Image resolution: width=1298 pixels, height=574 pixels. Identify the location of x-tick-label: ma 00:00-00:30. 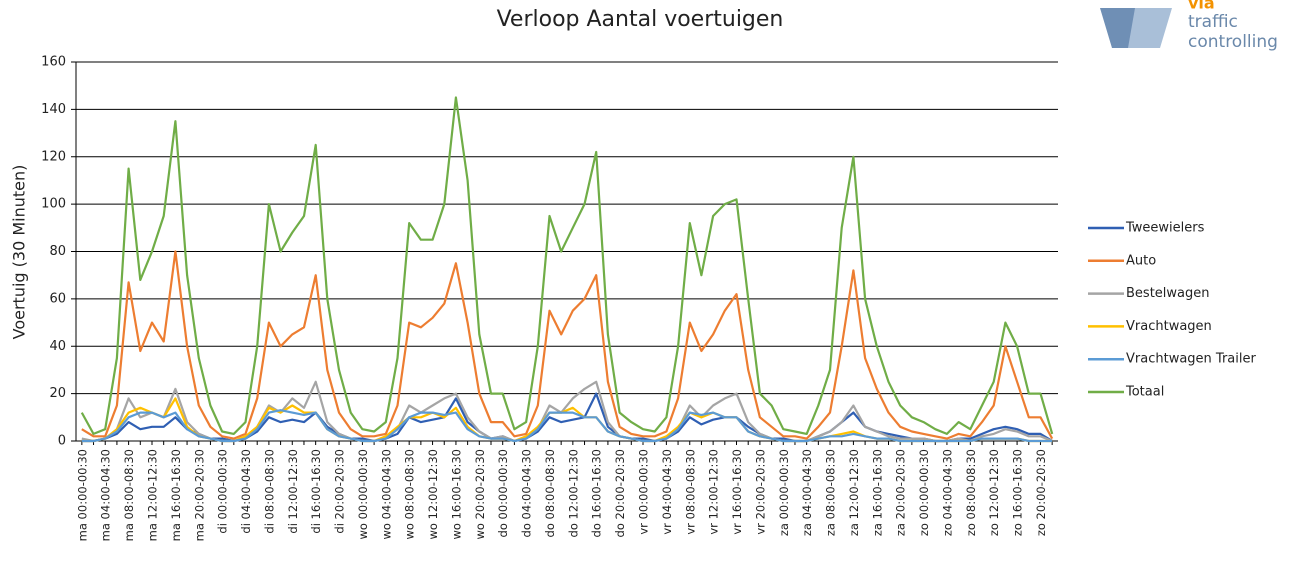
(82, 495).